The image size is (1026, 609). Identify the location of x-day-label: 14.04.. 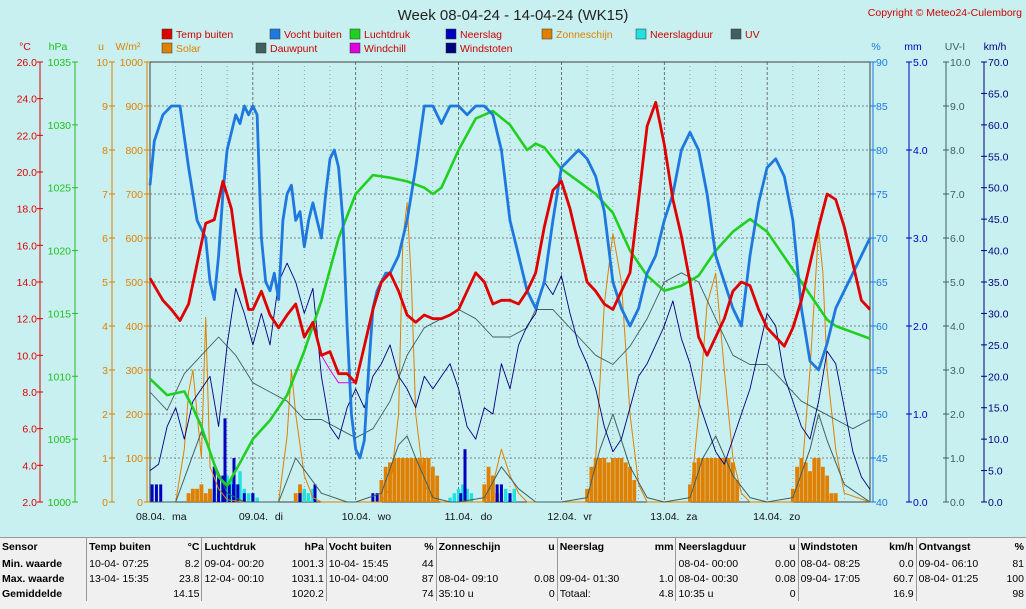
(767, 517).